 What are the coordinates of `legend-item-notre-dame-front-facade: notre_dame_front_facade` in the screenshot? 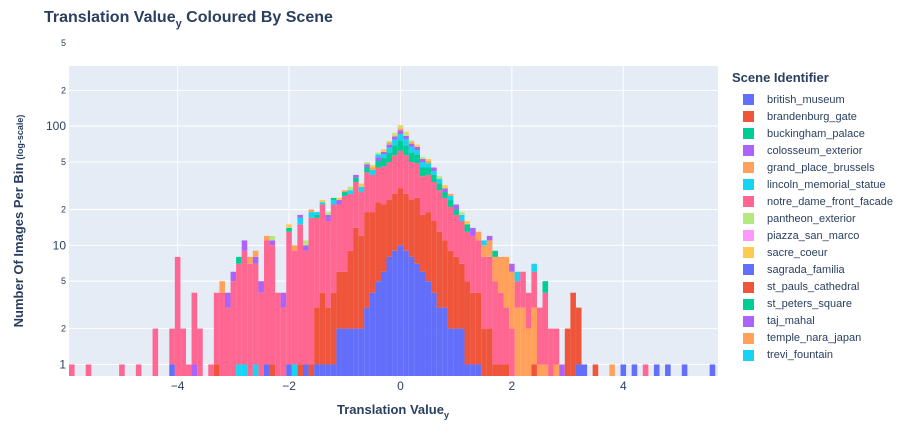 It's located at (826, 201).